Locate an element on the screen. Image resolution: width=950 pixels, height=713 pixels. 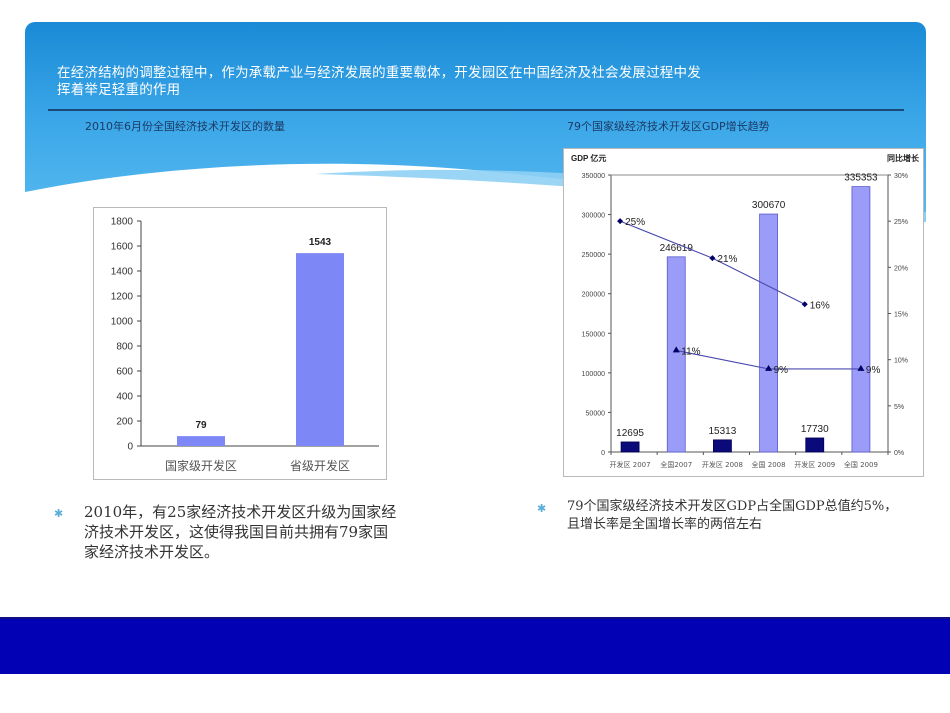
growth-label: 16% is located at coordinates (820, 305).